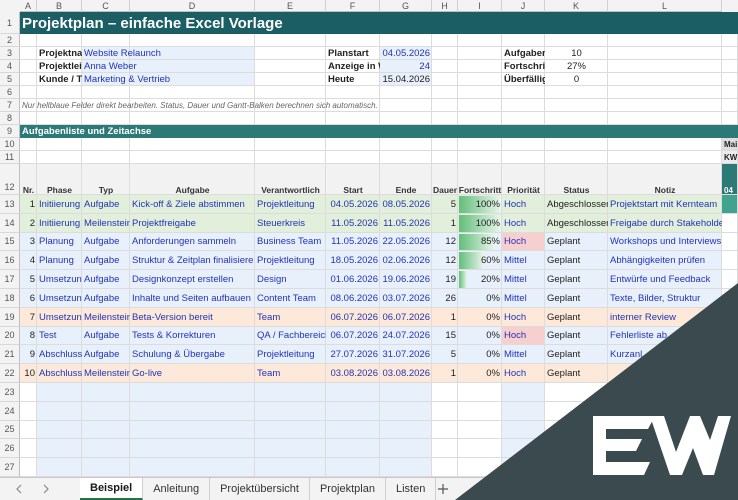  I want to click on row-header: 19, so click(10, 317).